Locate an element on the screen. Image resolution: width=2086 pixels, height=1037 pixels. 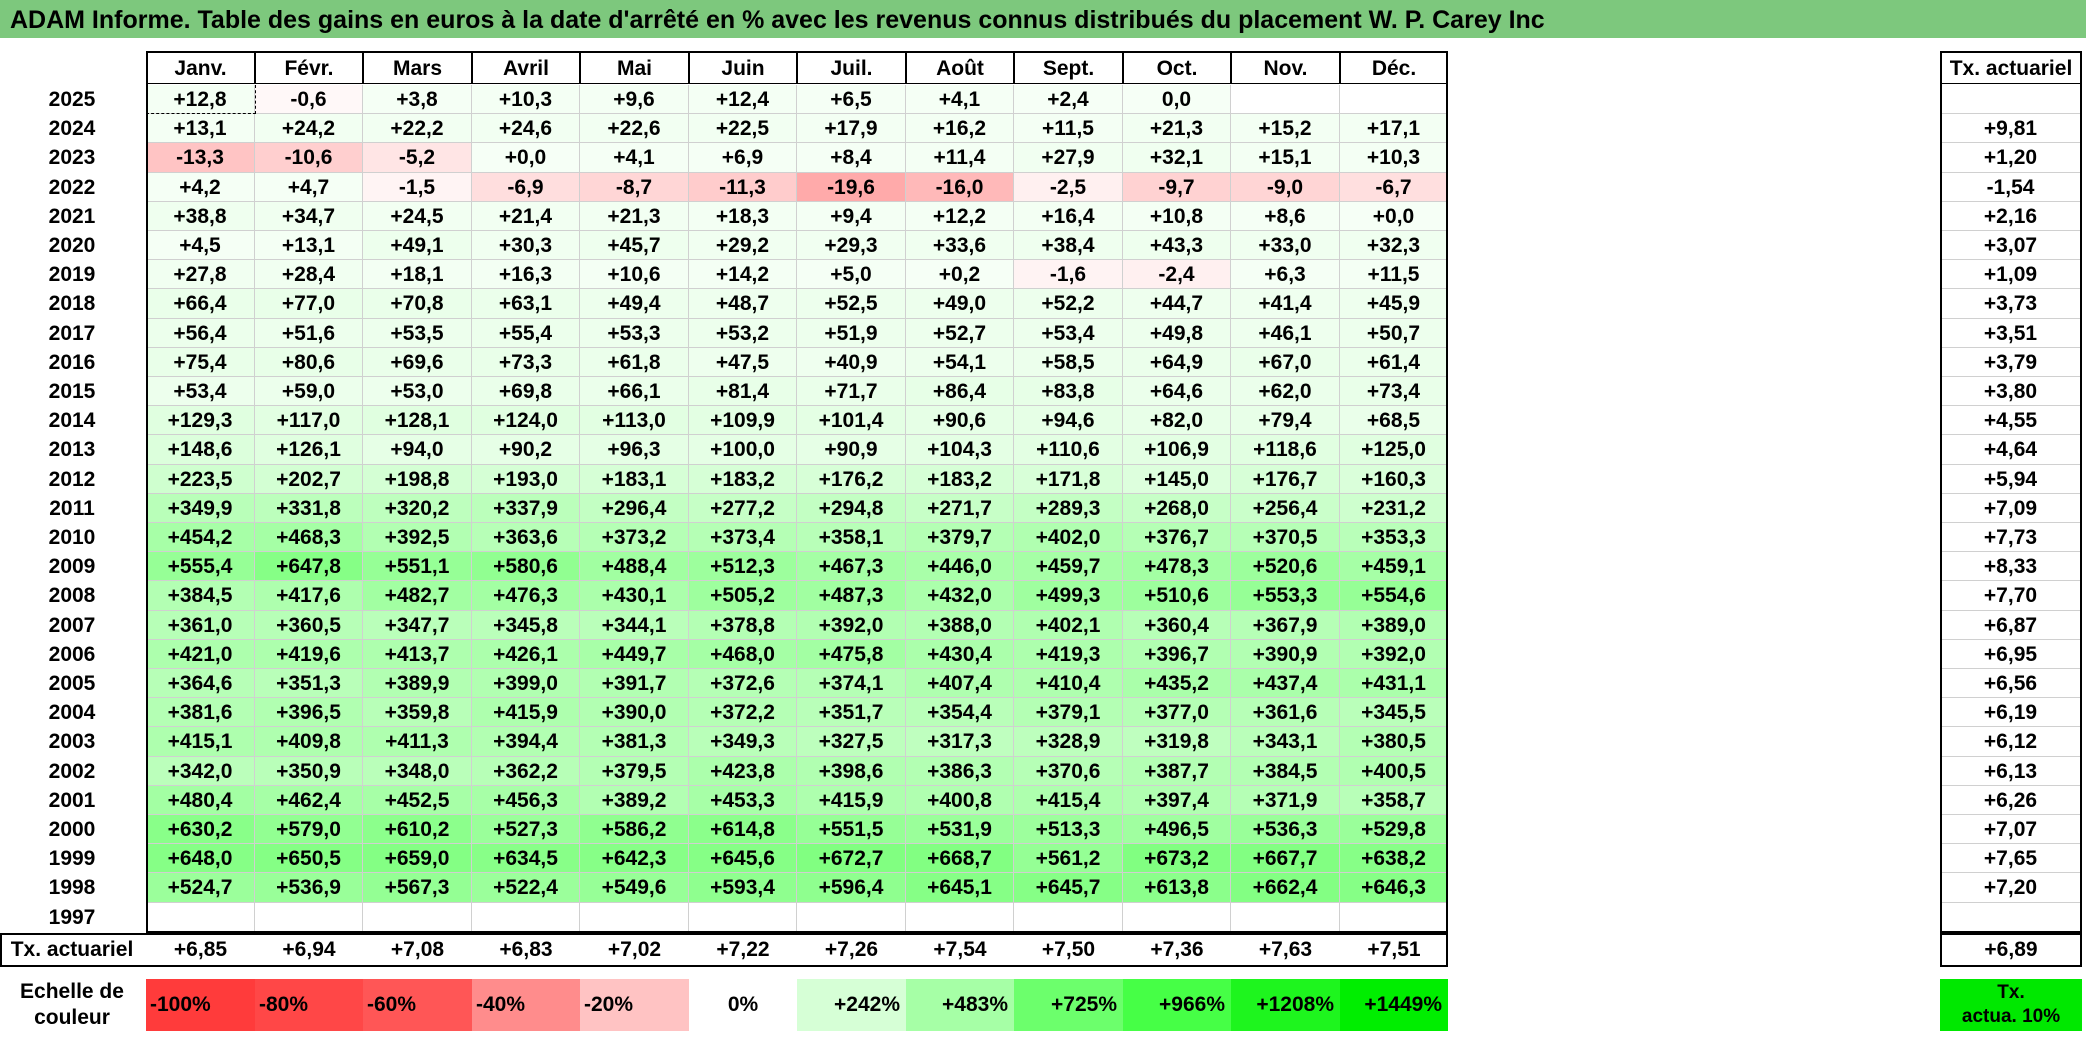
gain-cell: +512,3 is located at coordinates (743, 566).